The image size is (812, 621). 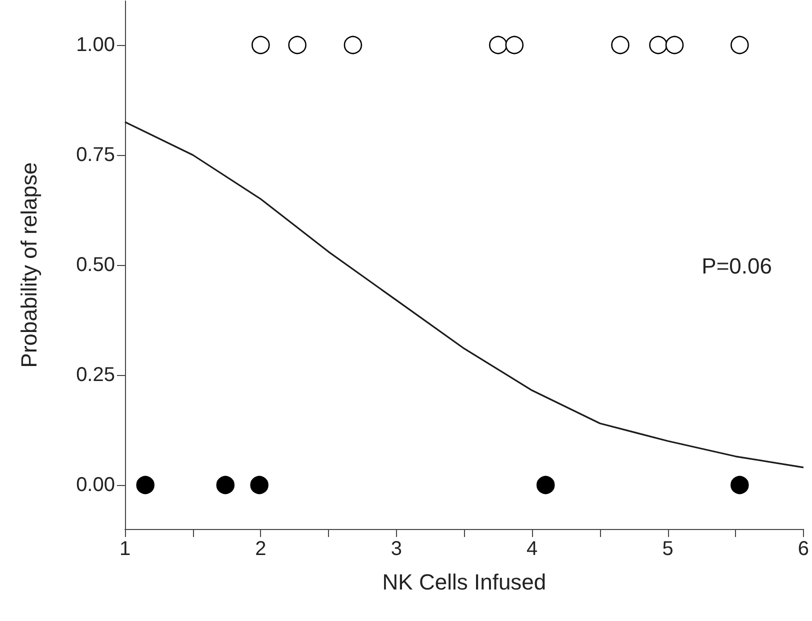 I want to click on x-tick-label: 6, so click(x=803, y=549).